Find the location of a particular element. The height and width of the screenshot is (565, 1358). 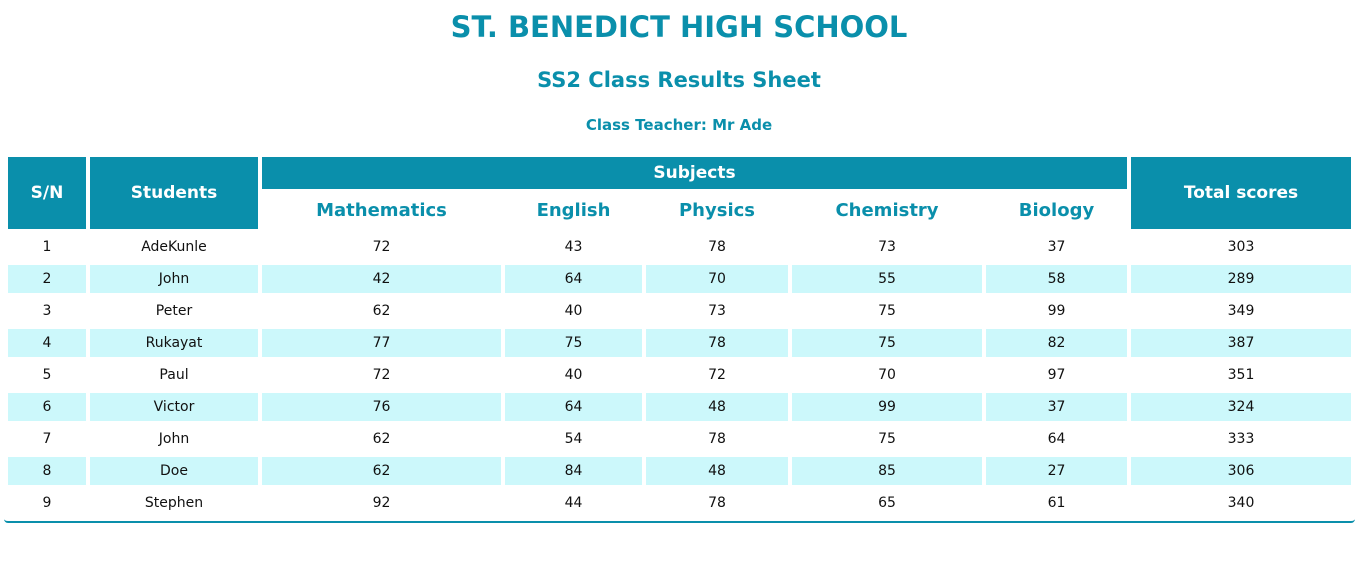

cell-total-score: 333 is located at coordinates (1241, 439).